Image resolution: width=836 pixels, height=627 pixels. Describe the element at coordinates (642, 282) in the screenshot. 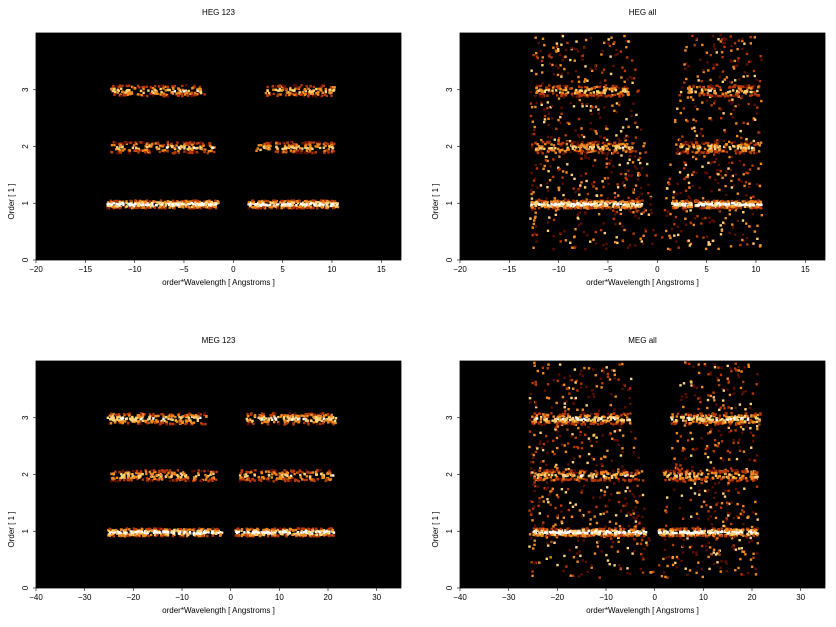

I see `x-axis-label: order*Wavelength [ Angstroms ]` at that location.